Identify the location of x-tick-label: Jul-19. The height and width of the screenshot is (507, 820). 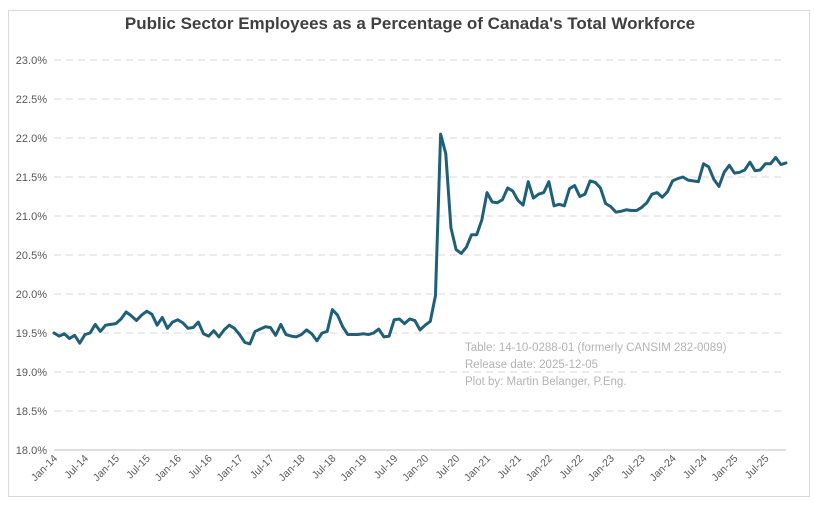
(386, 467).